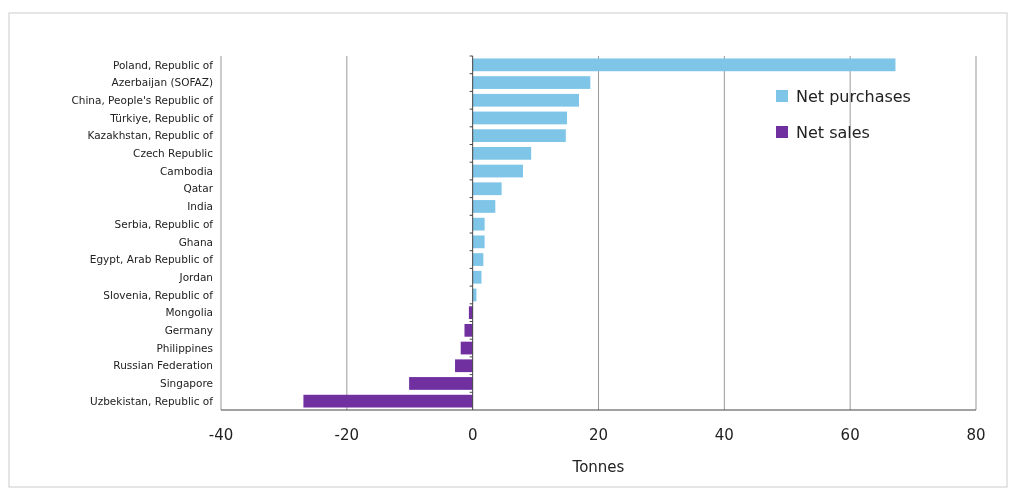  I want to click on y-tick-label: India, so click(200, 206).